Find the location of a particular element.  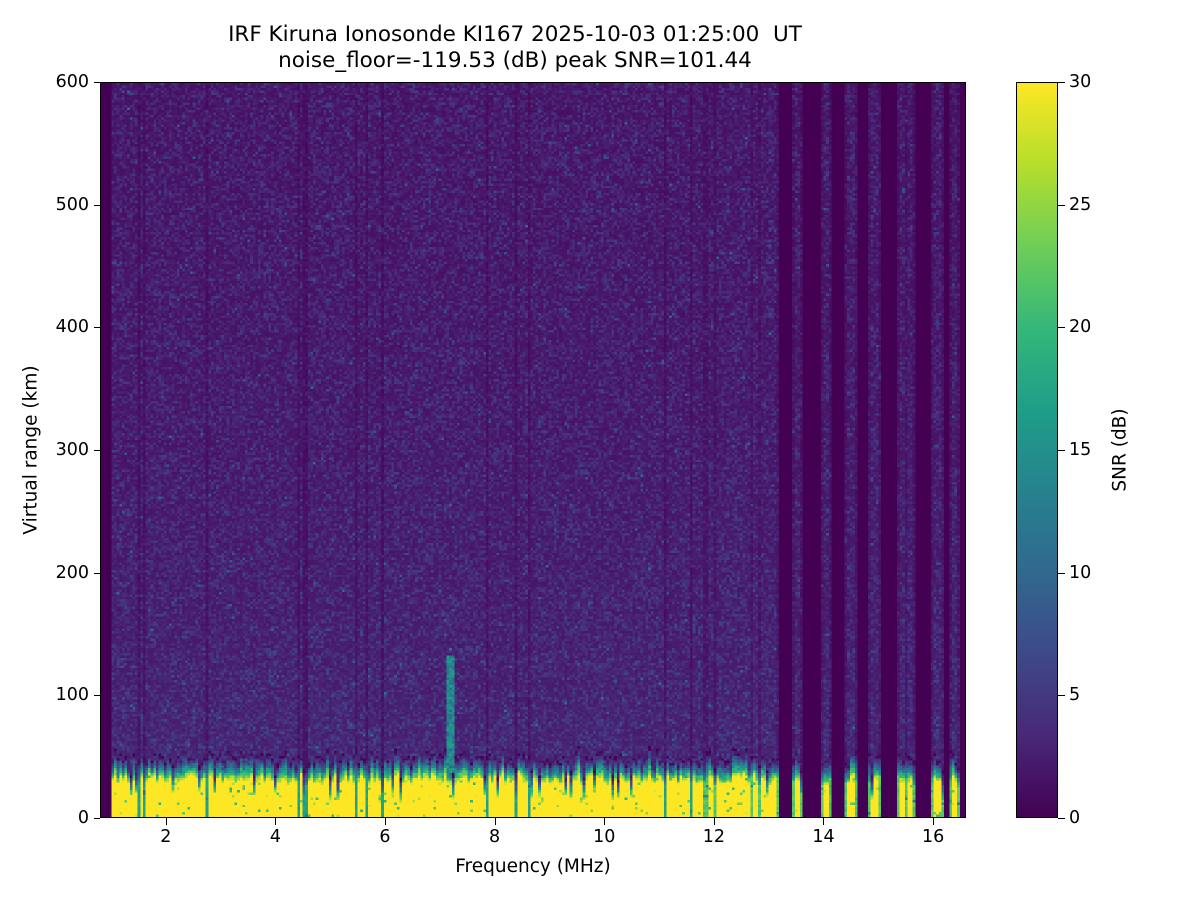

colorbar-tick-label: 25 is located at coordinates (1080, 204).